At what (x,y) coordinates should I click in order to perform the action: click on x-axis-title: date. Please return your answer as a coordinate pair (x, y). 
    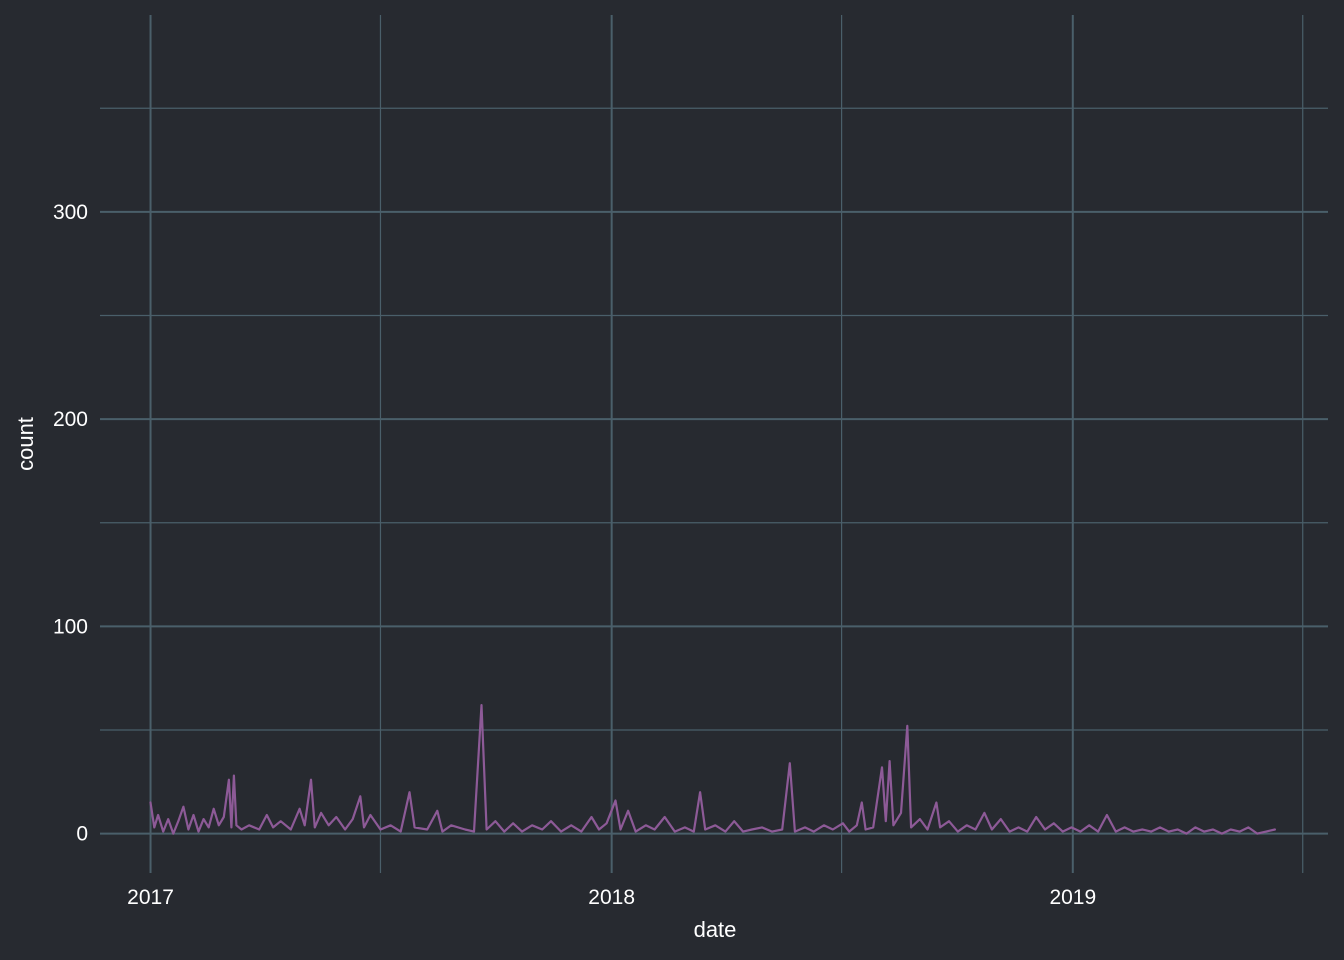
    Looking at the image, I should click on (715, 929).